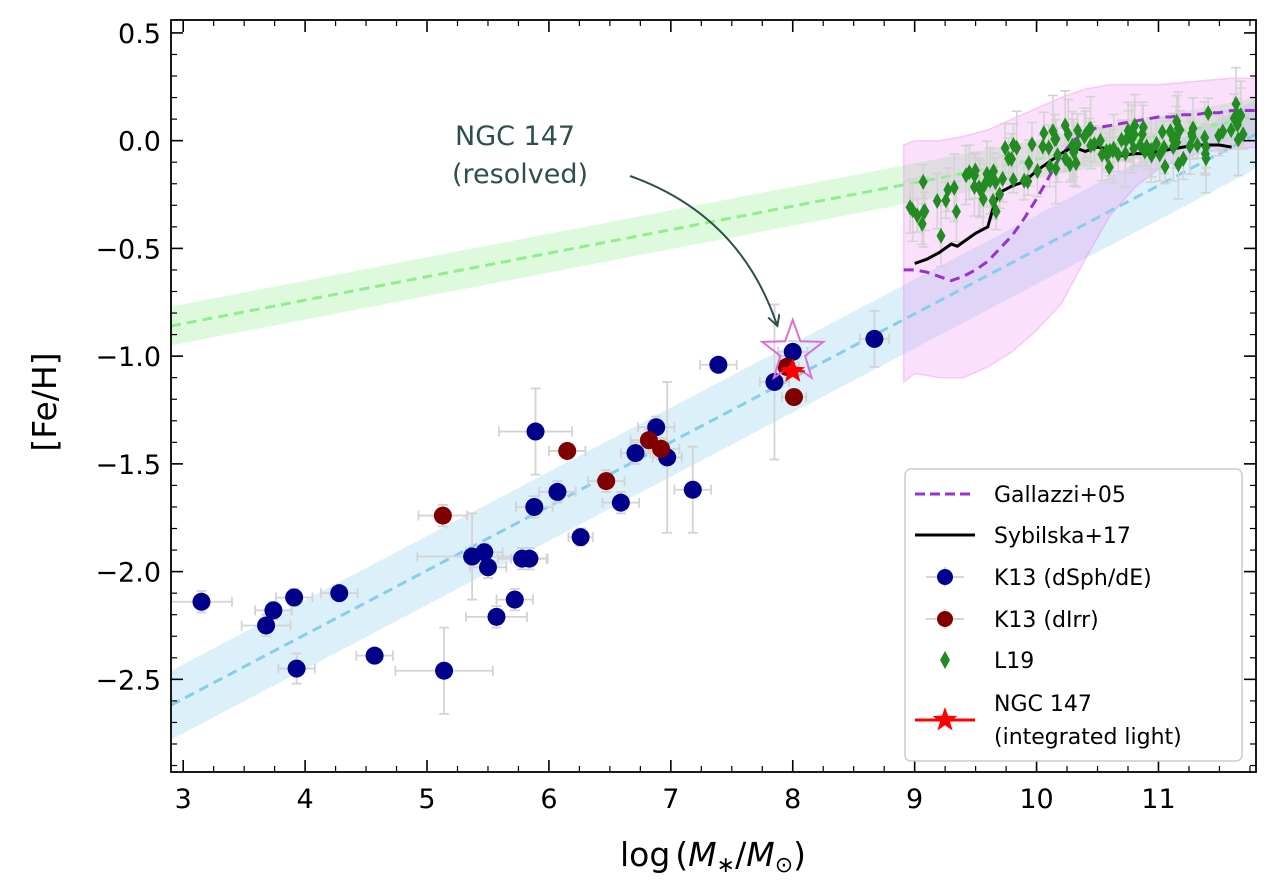 This screenshot has height=896, width=1275. Describe the element at coordinates (945, 577) in the screenshot. I see `legend-k13-dsph-swatch` at that location.